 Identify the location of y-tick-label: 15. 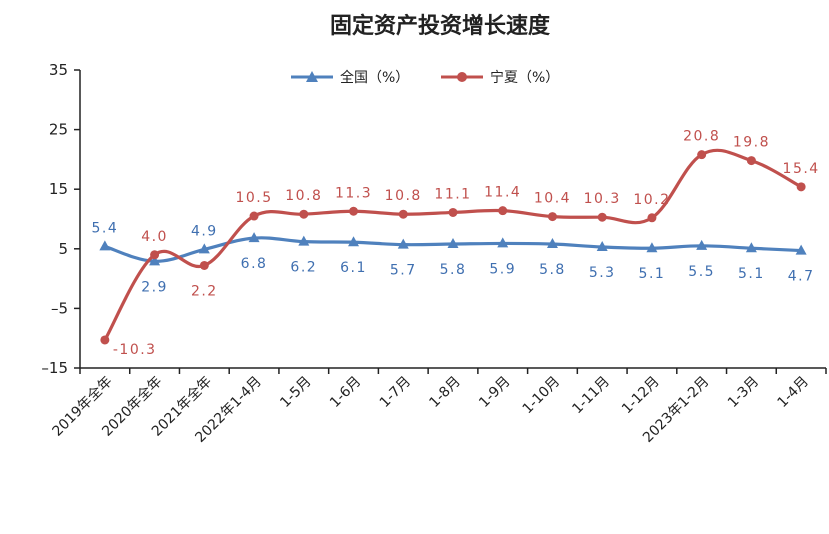
(58, 189).